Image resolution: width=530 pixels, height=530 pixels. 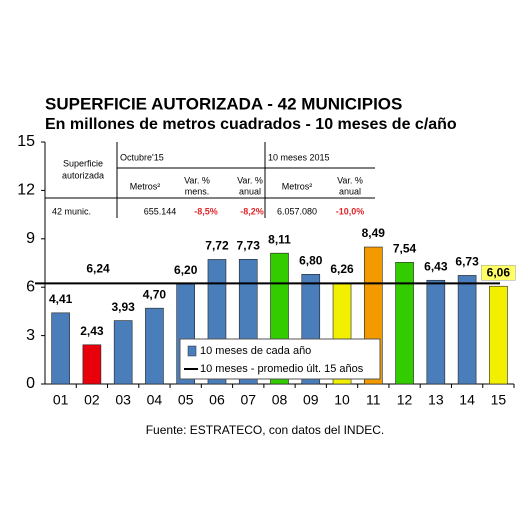 What do you see at coordinates (160, 211) in the screenshot?
I see `table-cell: 655.144` at bounding box center [160, 211].